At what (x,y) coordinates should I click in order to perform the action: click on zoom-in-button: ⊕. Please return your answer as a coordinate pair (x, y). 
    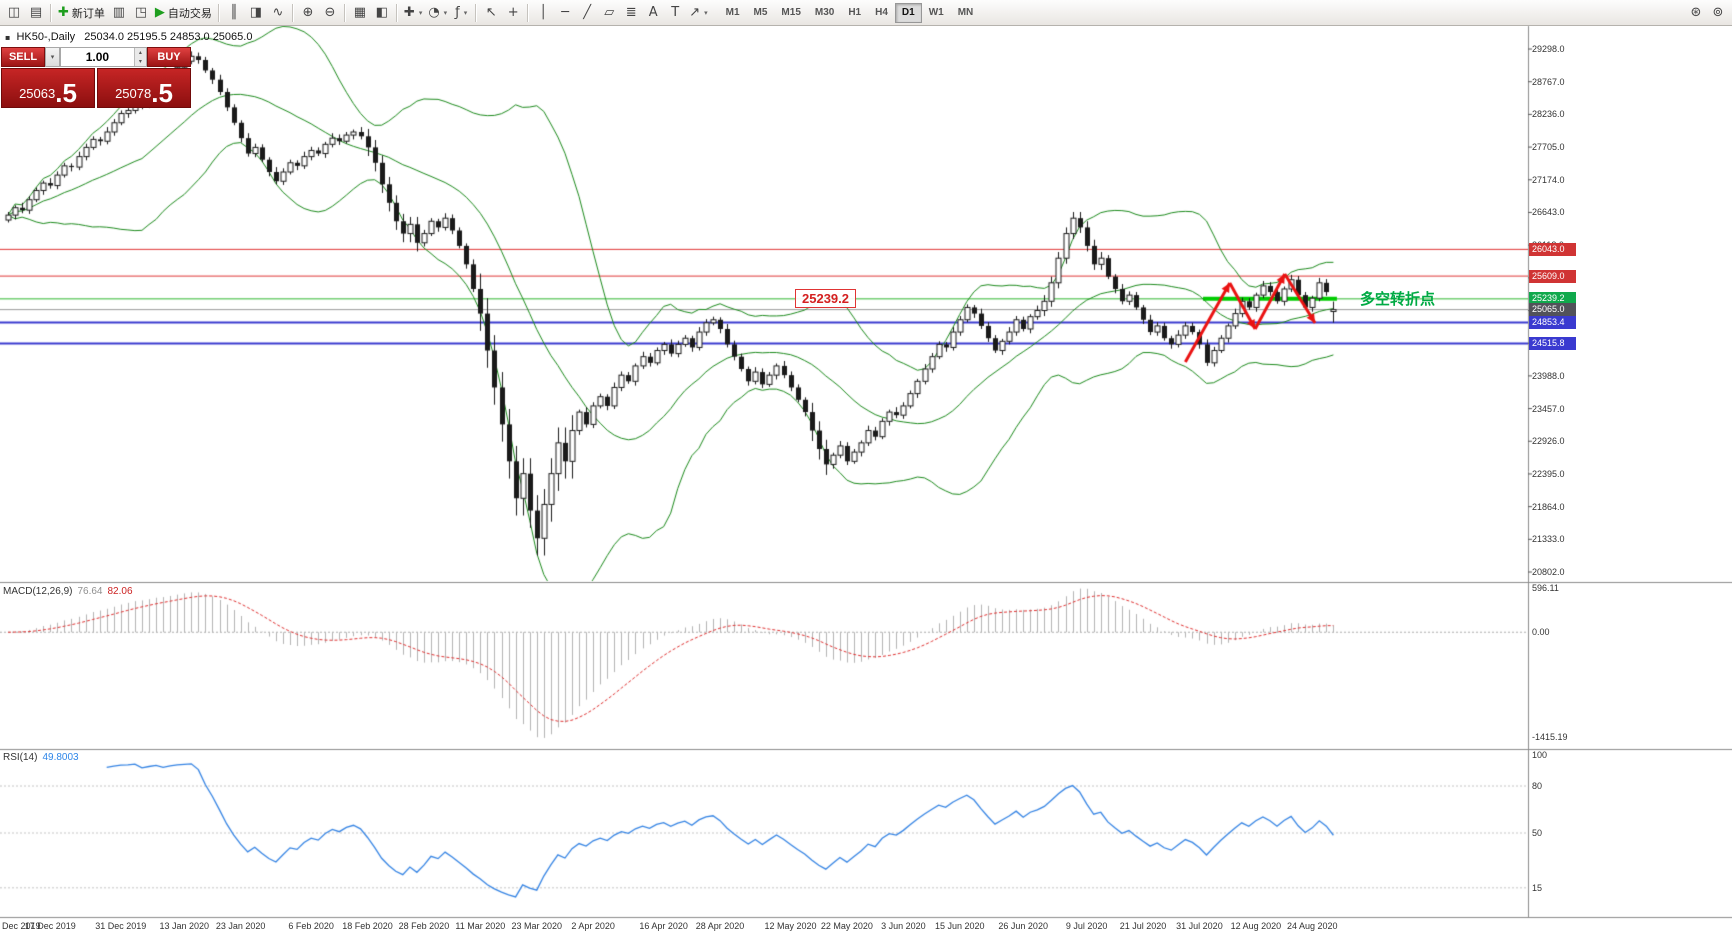
    Looking at the image, I should click on (308, 13).